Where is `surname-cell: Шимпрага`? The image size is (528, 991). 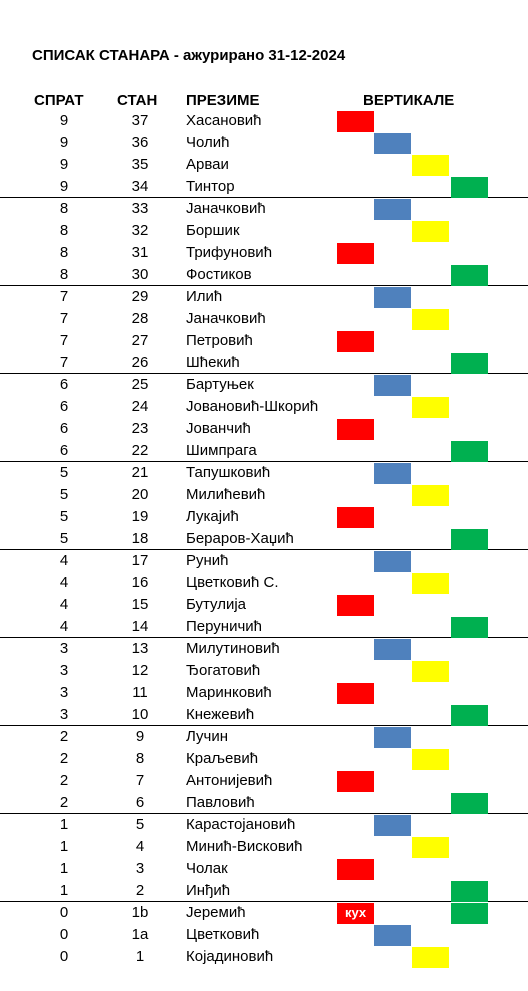 surname-cell: Шимпрага is located at coordinates (221, 450).